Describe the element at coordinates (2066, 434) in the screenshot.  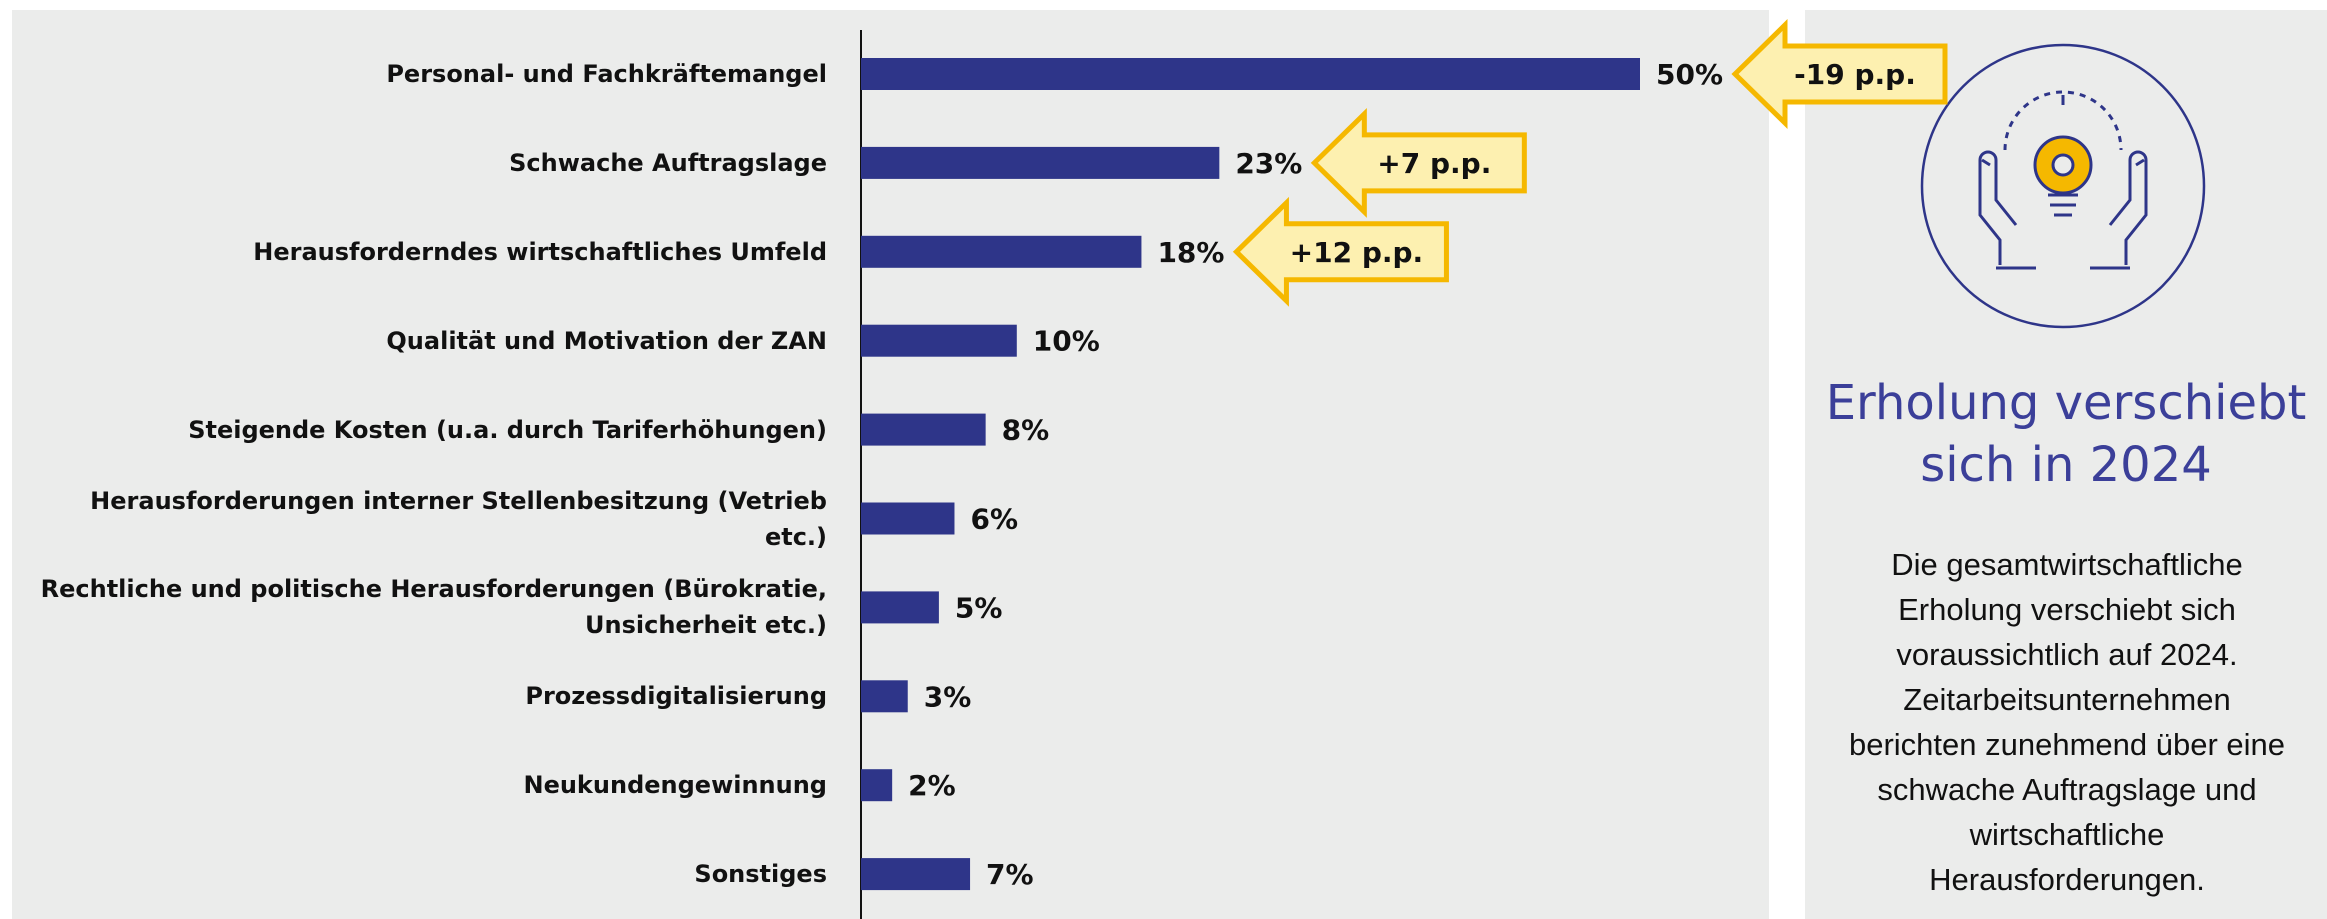
I see `panel-title: Erholung verschiebt sich in 2024` at that location.